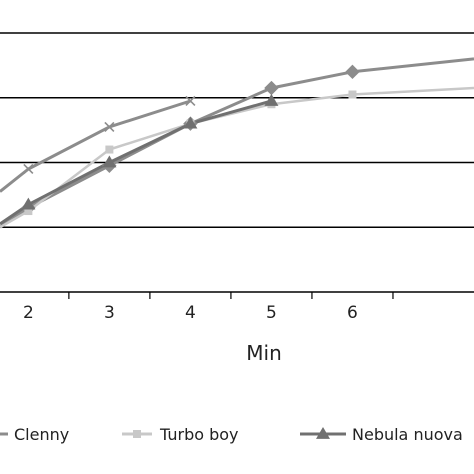 This screenshot has width=474, height=474. Describe the element at coordinates (41, 434) in the screenshot. I see `legend-label-0: Clenny` at that location.